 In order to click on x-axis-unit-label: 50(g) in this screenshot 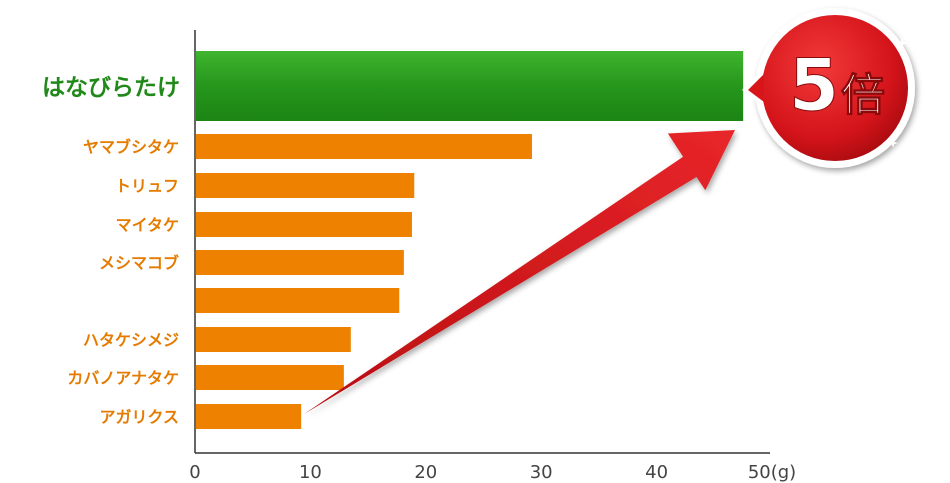, I will do `click(772, 472)`.